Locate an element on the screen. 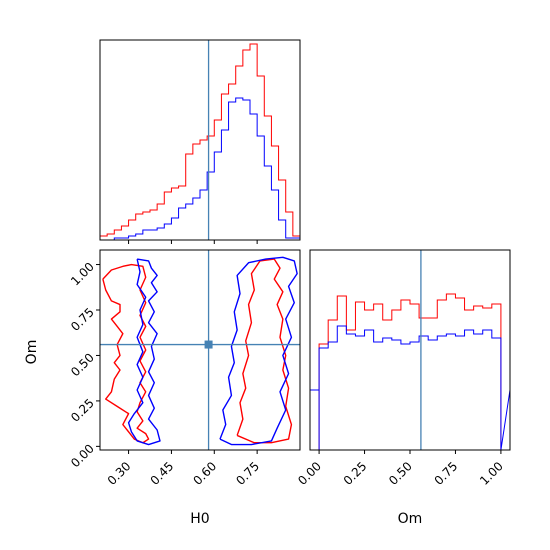 This screenshot has width=550, height=550. contour-y-tick-label-1: 0.25 is located at coordinates (82, 410).